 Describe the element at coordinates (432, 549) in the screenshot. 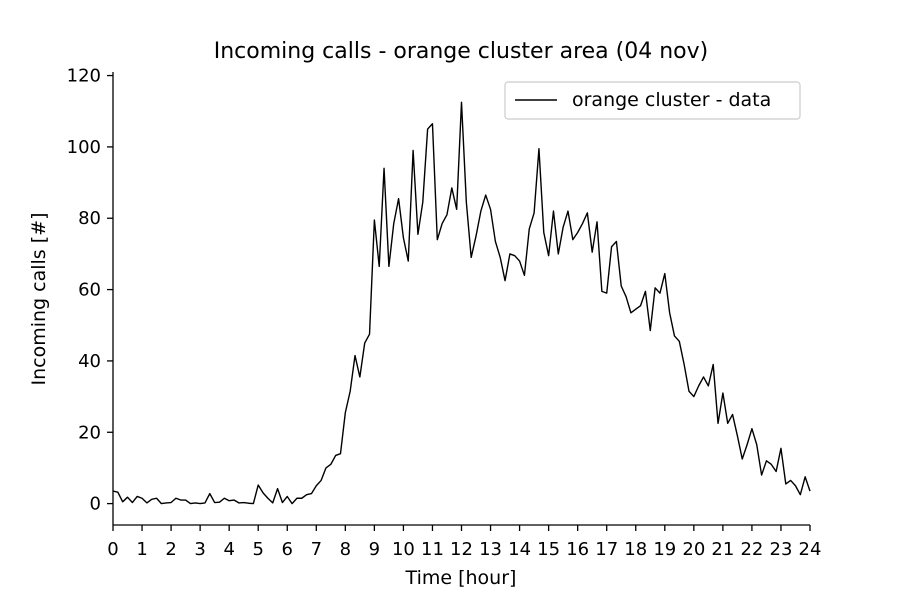

I see `x-tick-label: 11` at that location.